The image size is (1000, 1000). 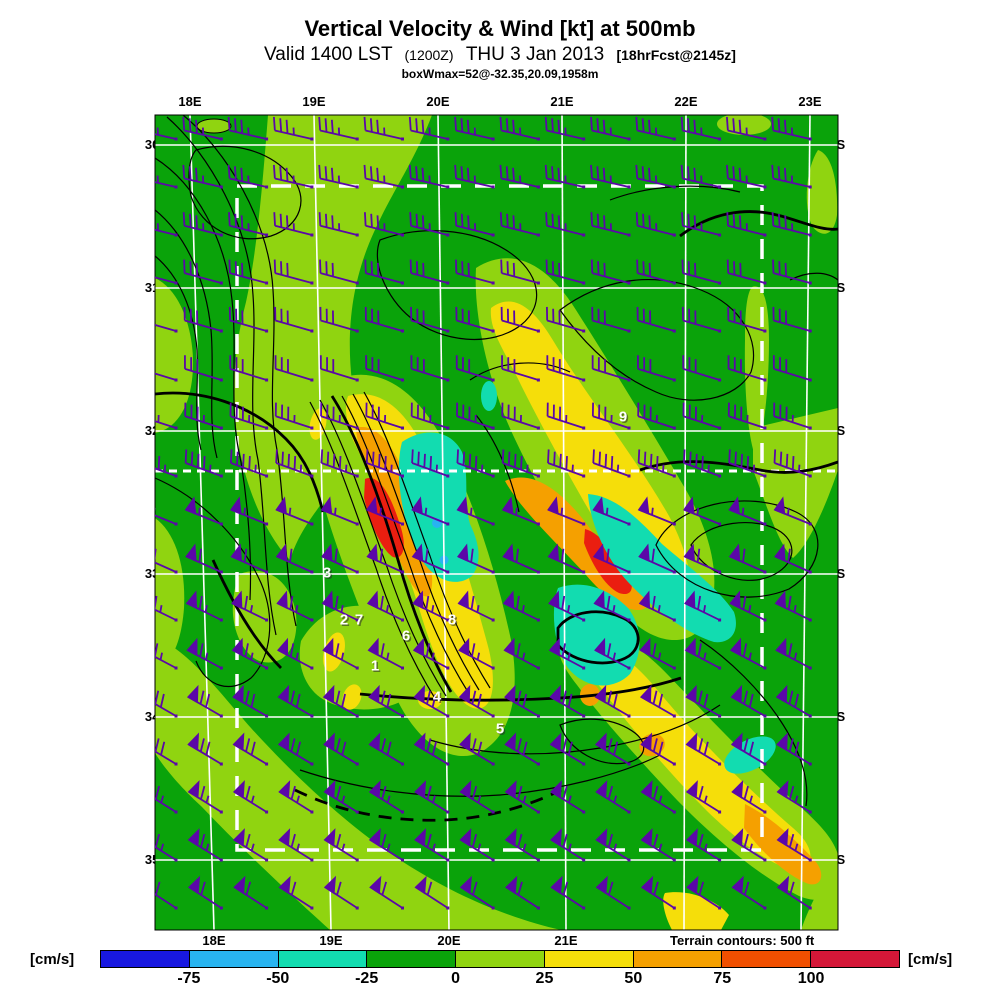 What do you see at coordinates (452, 620) in the screenshot?
I see `map-wave-label-8: 8` at bounding box center [452, 620].